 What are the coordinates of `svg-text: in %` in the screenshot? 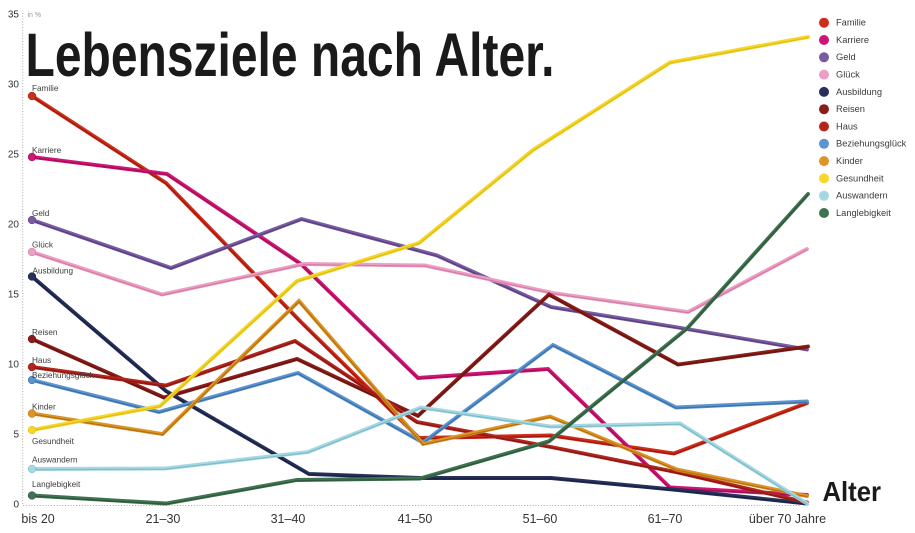 It's located at (35, 15).